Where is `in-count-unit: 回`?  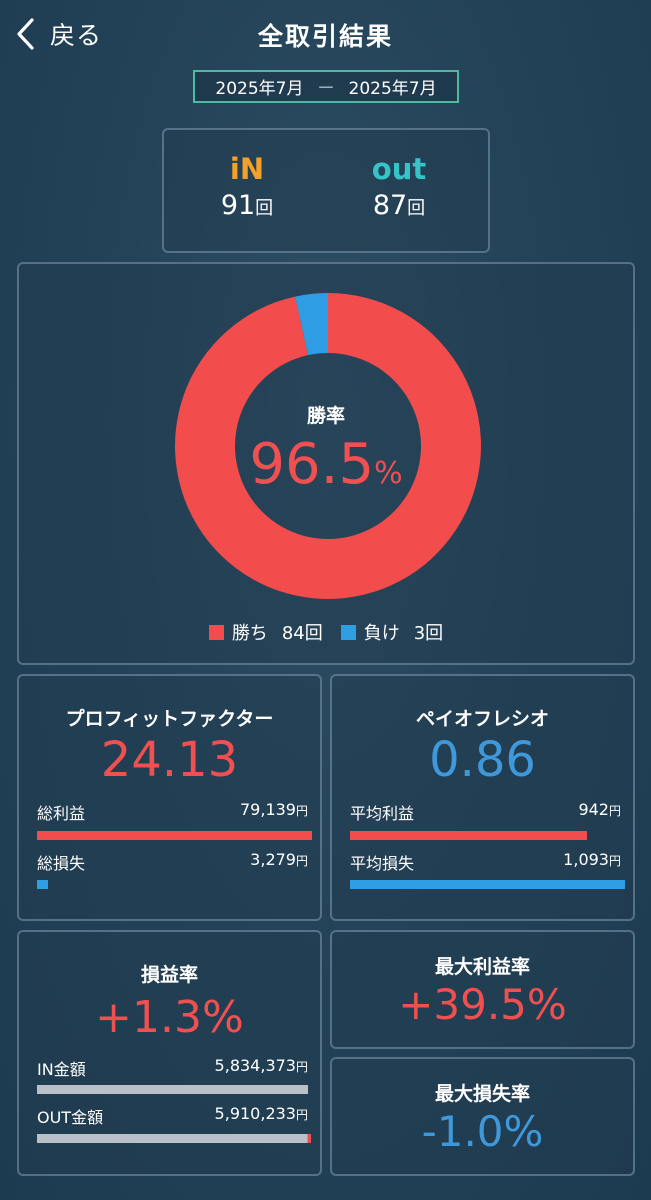
in-count-unit: 回 is located at coordinates (264, 208).